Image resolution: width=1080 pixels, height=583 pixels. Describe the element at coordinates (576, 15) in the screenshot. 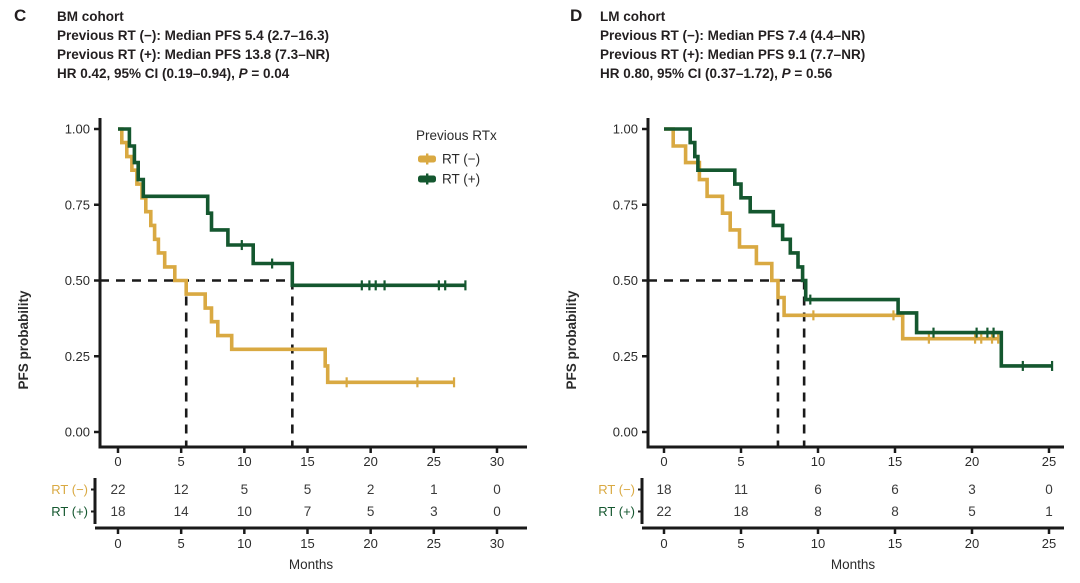

I see `panel-d-letter: D` at that location.